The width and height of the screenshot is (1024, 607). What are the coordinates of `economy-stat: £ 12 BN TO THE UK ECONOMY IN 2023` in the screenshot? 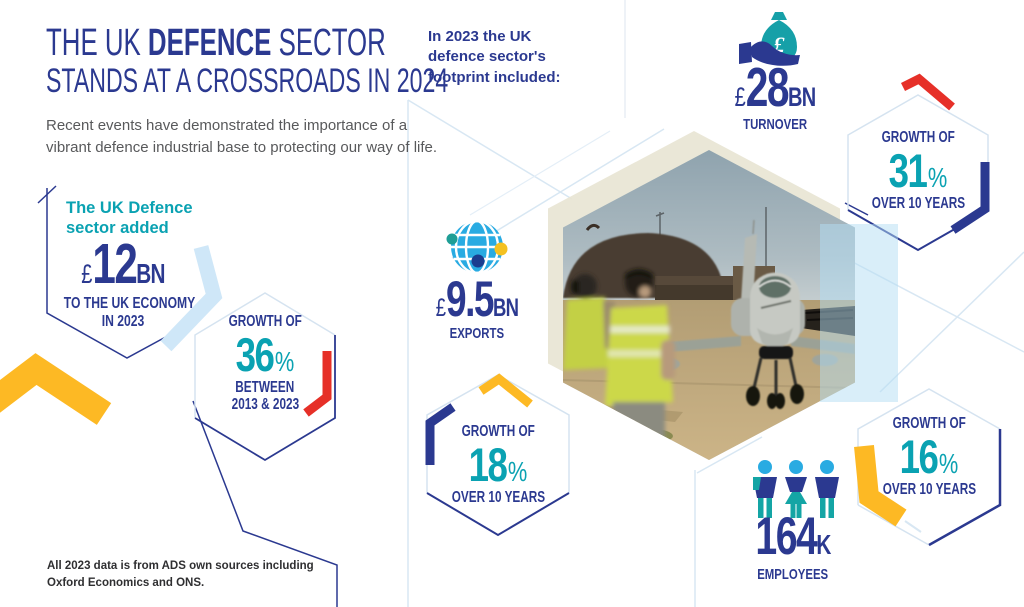 It's located at (123, 283).